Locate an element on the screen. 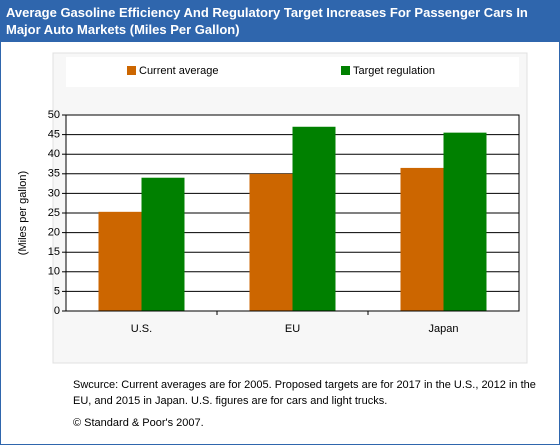 This screenshot has height=445, width=560. y-tick-label: 10 is located at coordinates (54, 272).